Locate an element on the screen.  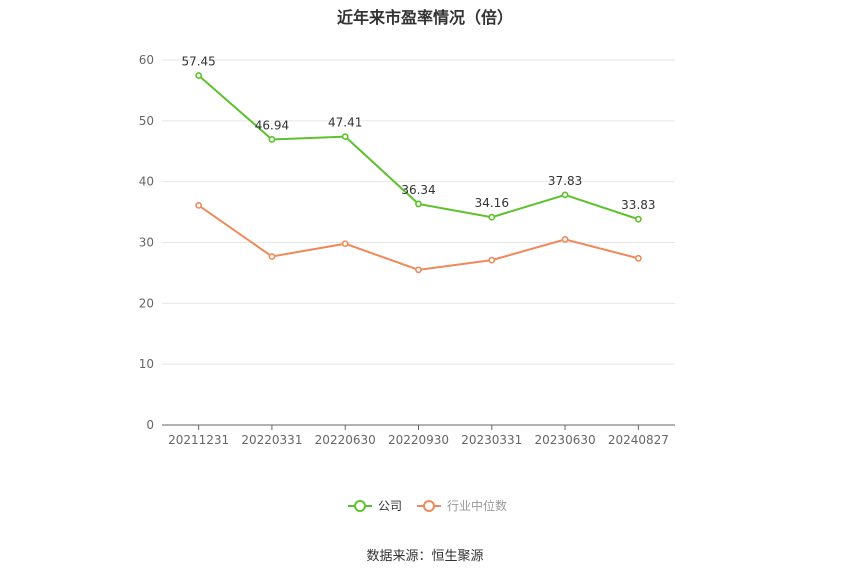
data-label: 57.45 is located at coordinates (198, 62).